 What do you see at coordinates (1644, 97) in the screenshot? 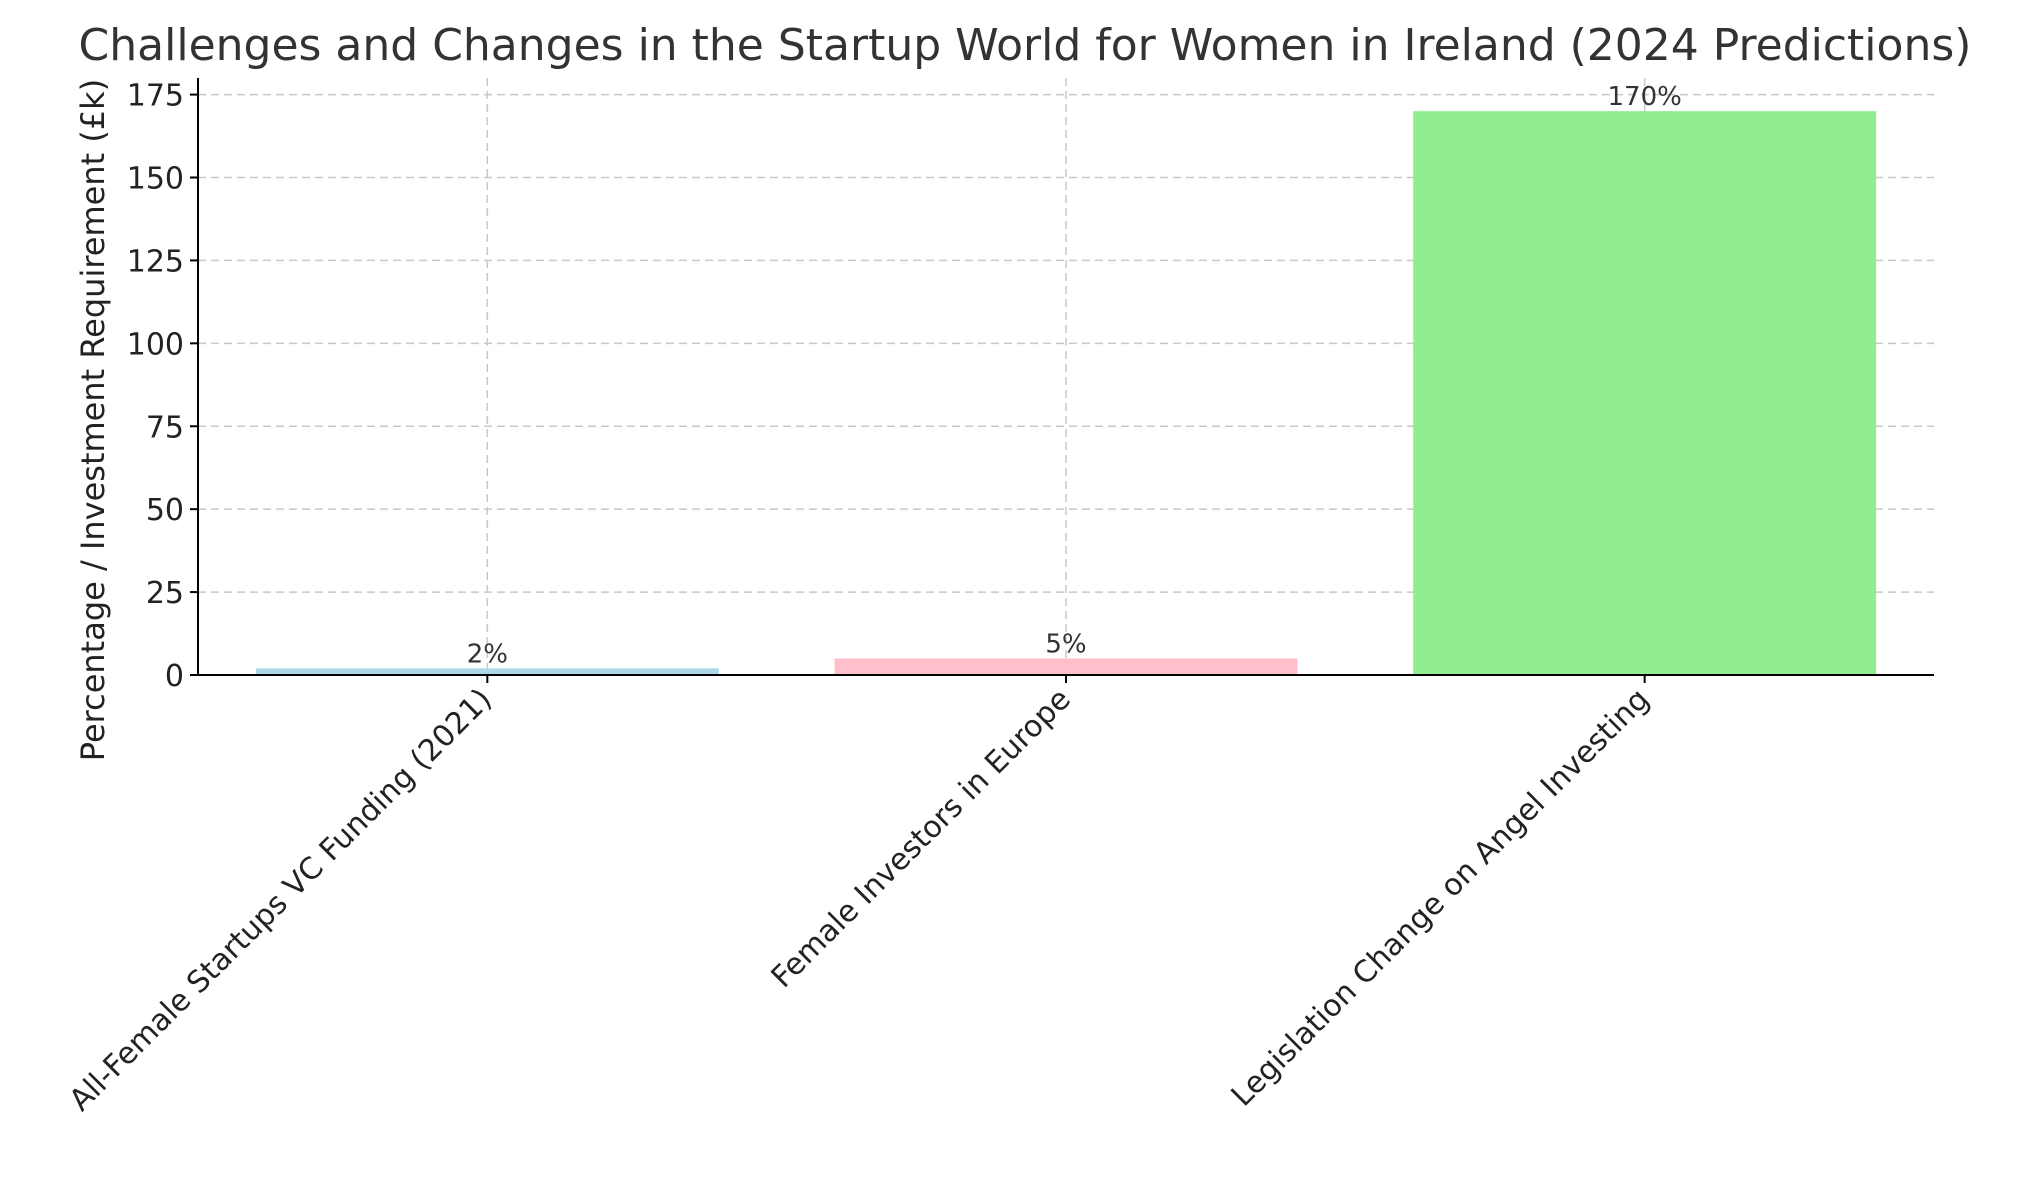
I see `bar-value-label: 170%` at bounding box center [1644, 97].